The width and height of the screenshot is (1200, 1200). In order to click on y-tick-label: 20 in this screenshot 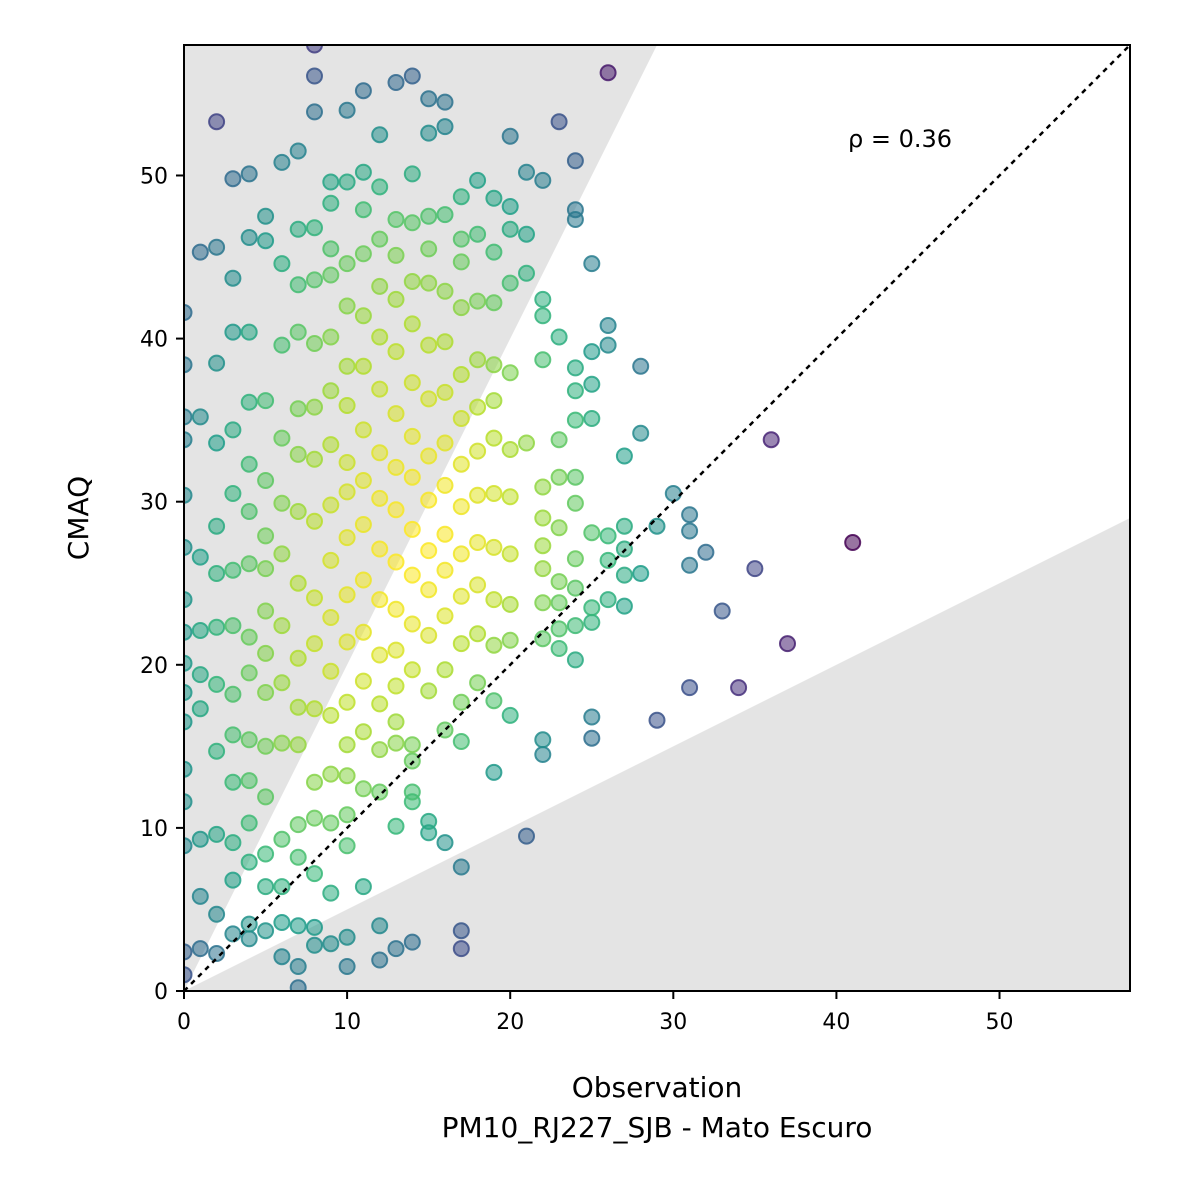, I will do `click(154, 666)`.